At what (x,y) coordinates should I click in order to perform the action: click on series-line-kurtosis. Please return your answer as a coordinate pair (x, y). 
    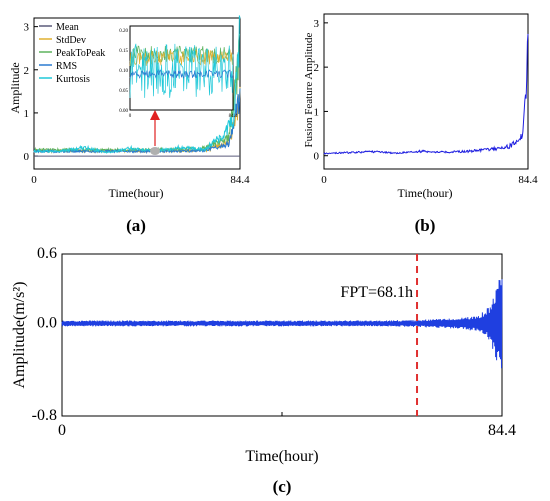
    Looking at the image, I should click on (137, 84).